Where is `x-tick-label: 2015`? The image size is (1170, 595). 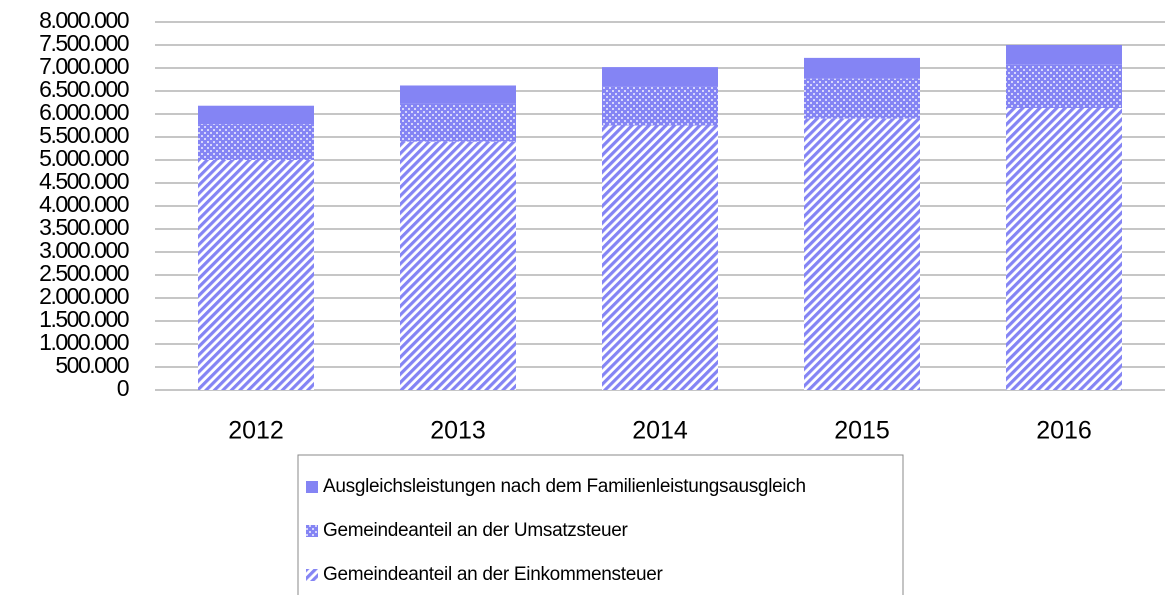 x-tick-label: 2015 is located at coordinates (862, 431).